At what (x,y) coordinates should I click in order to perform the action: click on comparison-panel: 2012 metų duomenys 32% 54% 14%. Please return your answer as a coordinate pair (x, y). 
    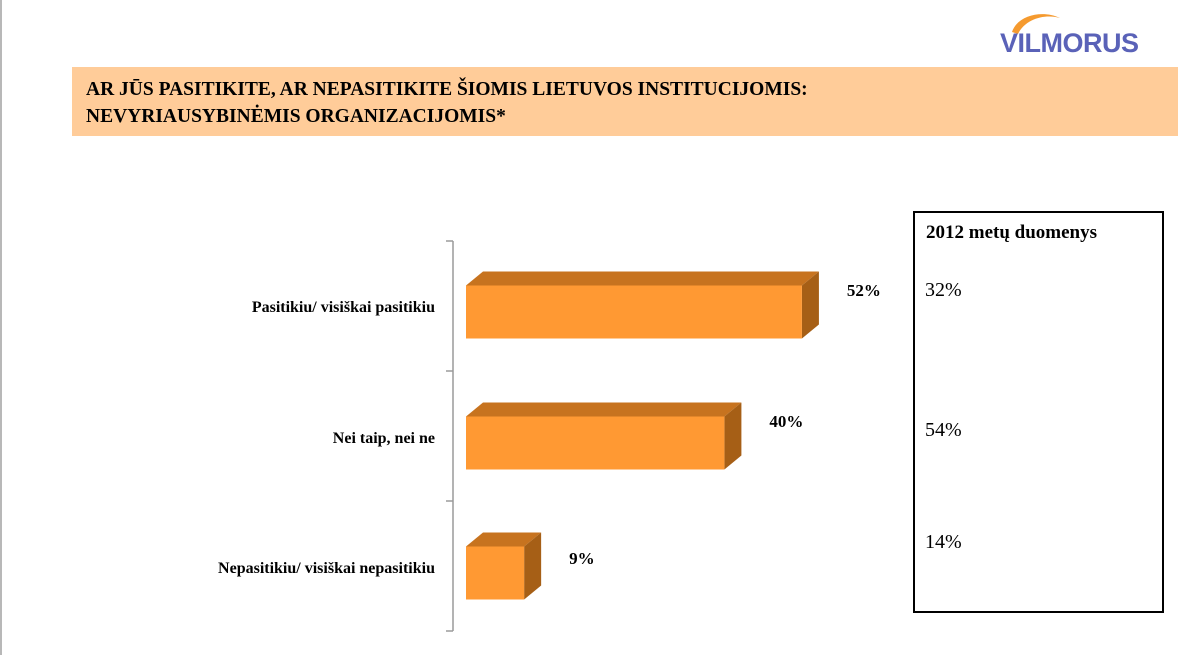
    Looking at the image, I should click on (1038, 412).